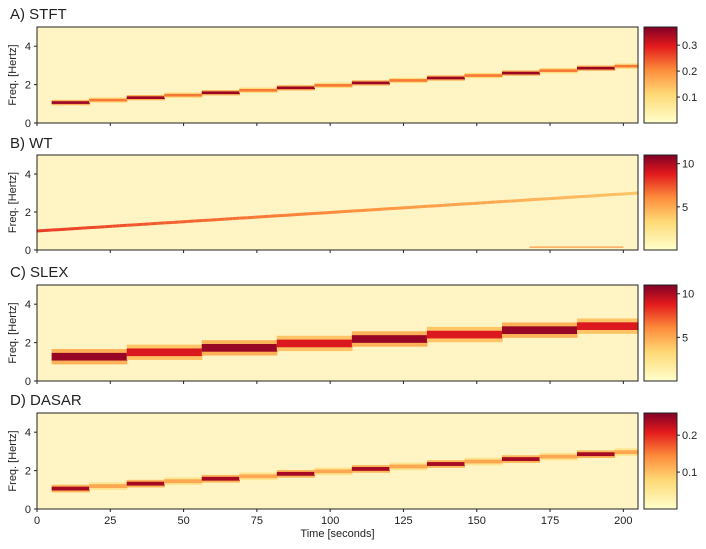  I want to click on x-tick-label: 100, so click(330, 521).